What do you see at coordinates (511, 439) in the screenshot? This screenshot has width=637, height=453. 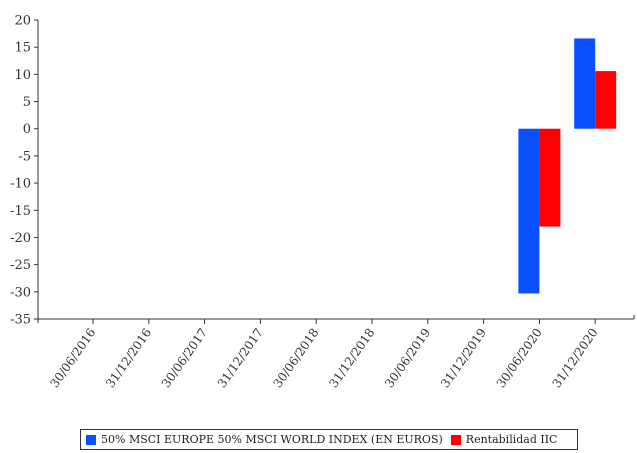 I see `legend-label-fund: Rentabilidad IIC` at bounding box center [511, 439].